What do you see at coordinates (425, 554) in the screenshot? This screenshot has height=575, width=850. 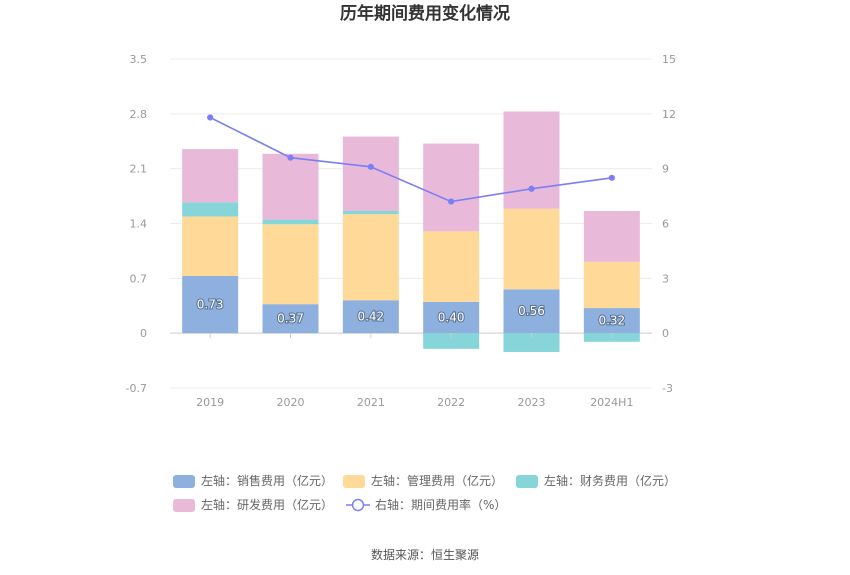 I see `source-note: 数据来源：恒生聚源` at bounding box center [425, 554].